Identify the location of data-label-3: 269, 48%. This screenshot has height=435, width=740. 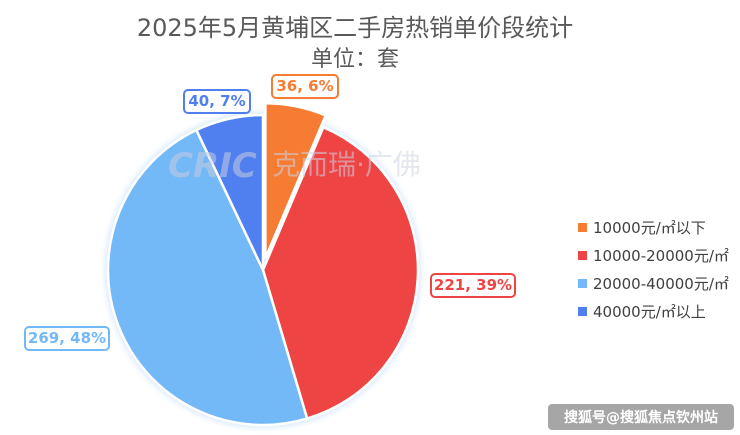
(67, 338).